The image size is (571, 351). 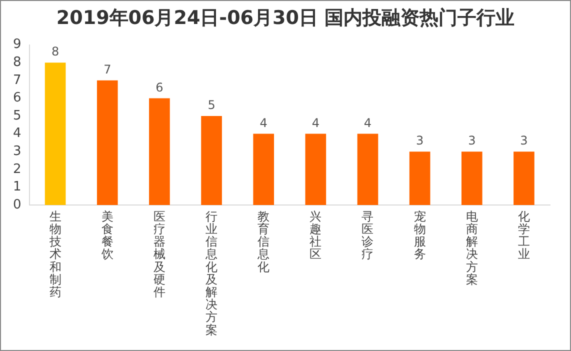 I want to click on x-tick-label: 寻医诊疗, so click(x=368, y=235).